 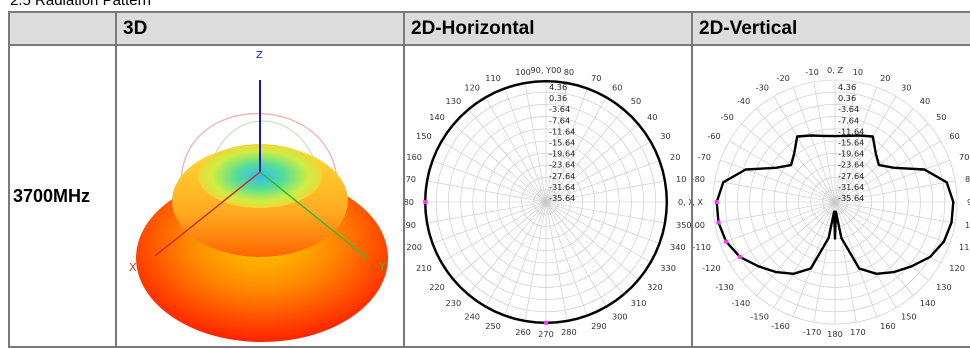 I want to click on angle-label: 180, so click(x=835, y=334).